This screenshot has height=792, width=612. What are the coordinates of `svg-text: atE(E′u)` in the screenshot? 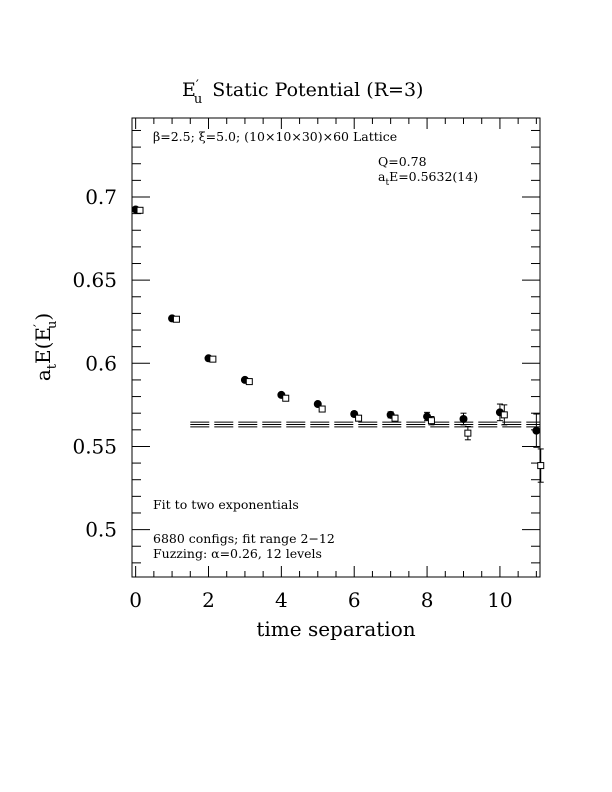 It's located at (45, 347).